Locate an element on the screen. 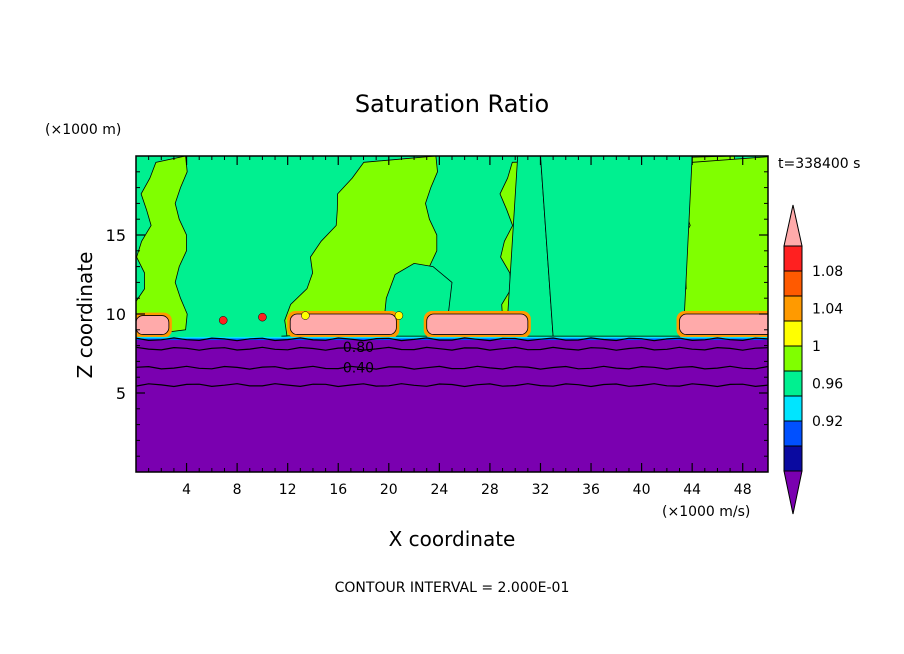  y-unit-label: (×1000 m) is located at coordinates (83, 130).